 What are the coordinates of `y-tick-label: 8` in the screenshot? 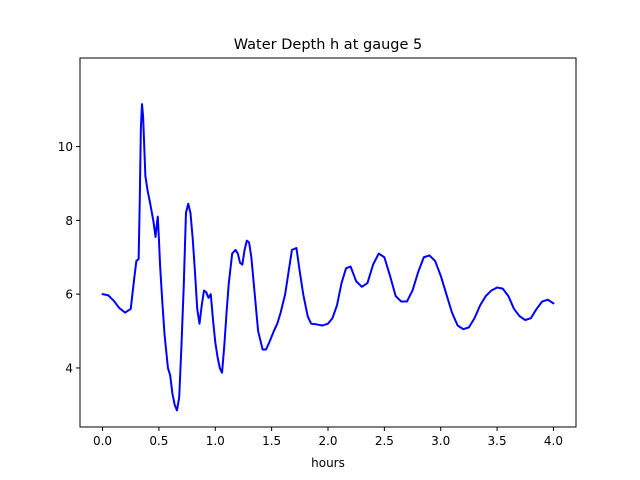 It's located at (69, 221).